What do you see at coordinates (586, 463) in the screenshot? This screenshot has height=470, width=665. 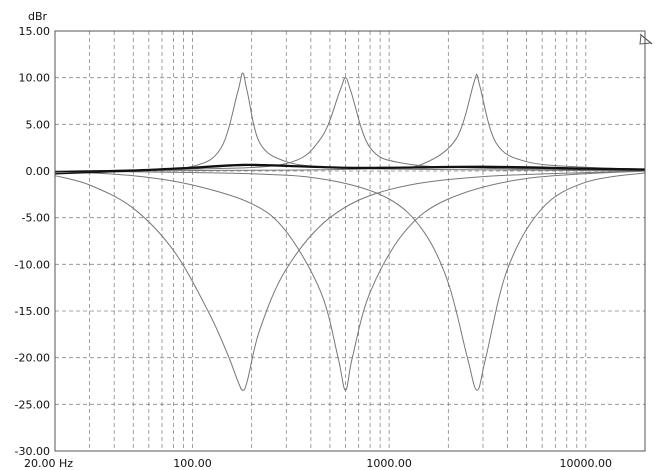 I see `x-tick-label: 10000.00` at bounding box center [586, 463].